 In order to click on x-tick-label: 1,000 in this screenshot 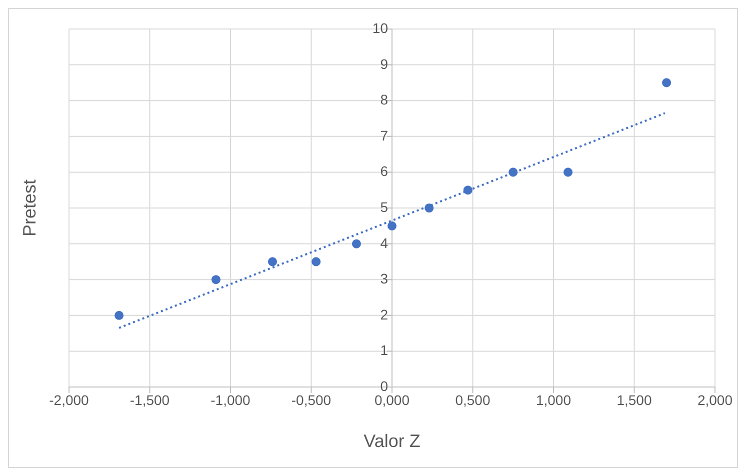, I will do `click(554, 400)`.